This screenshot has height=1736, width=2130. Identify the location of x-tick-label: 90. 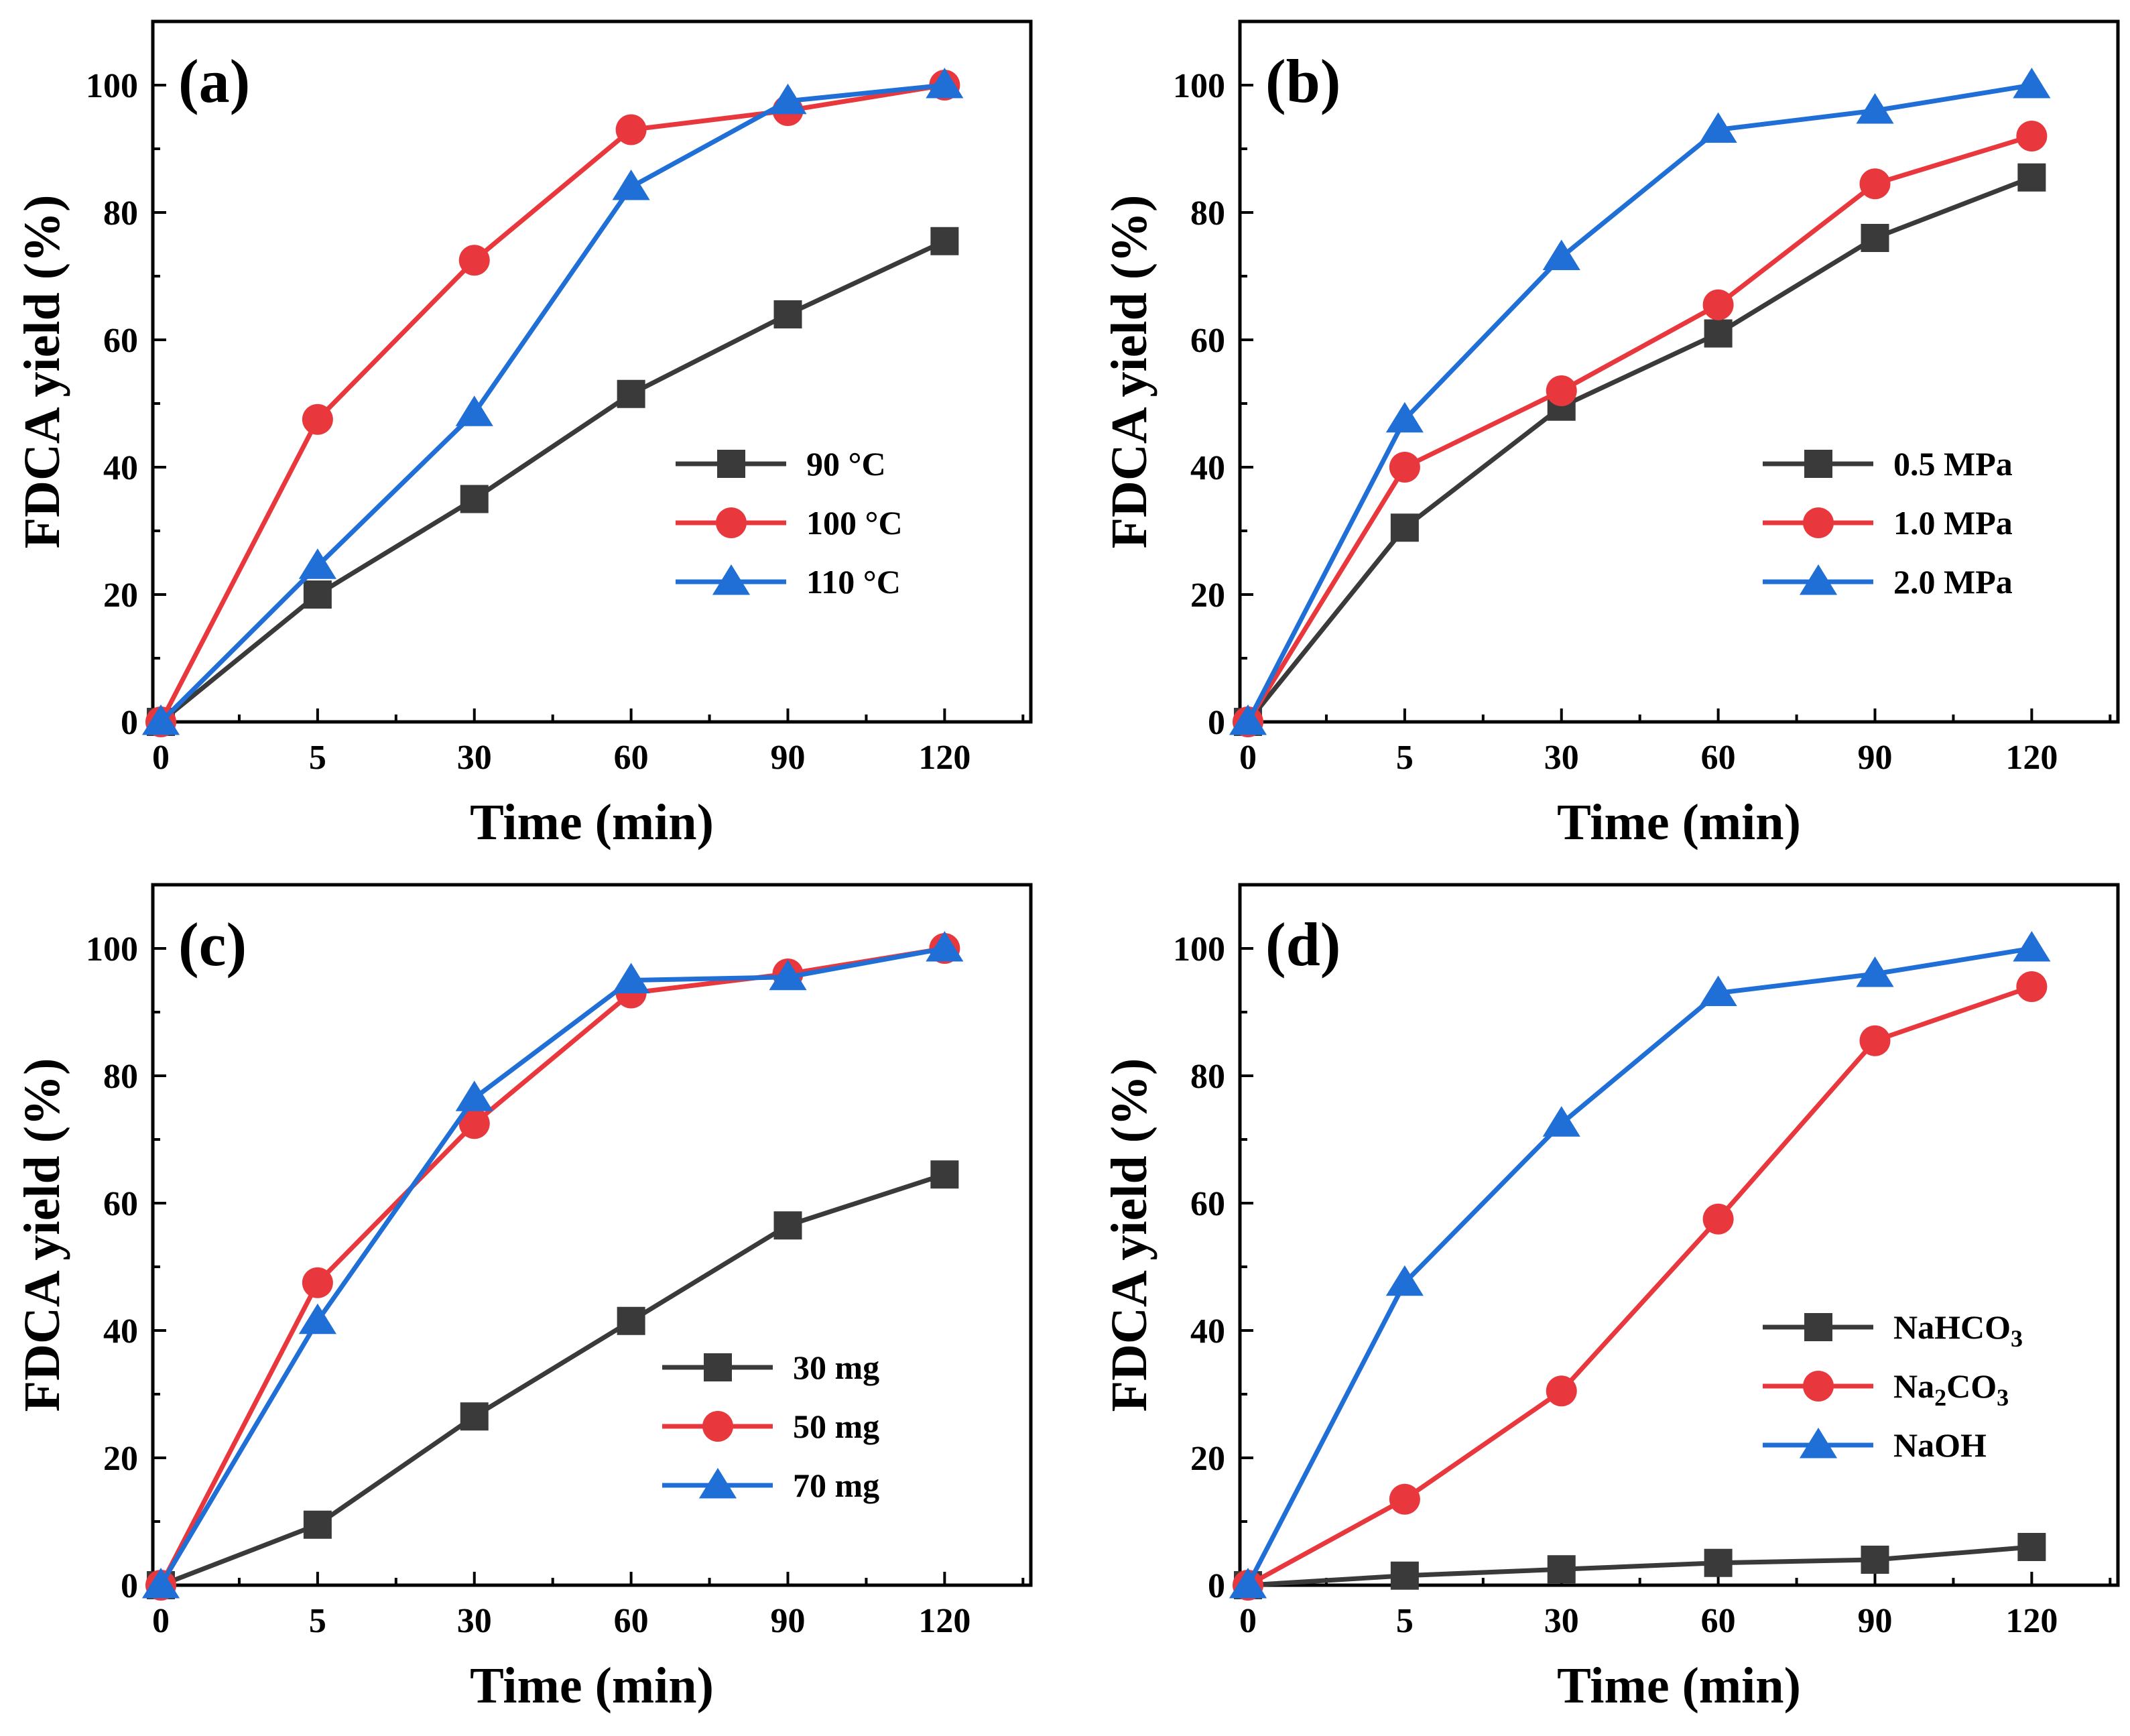
(788, 758).